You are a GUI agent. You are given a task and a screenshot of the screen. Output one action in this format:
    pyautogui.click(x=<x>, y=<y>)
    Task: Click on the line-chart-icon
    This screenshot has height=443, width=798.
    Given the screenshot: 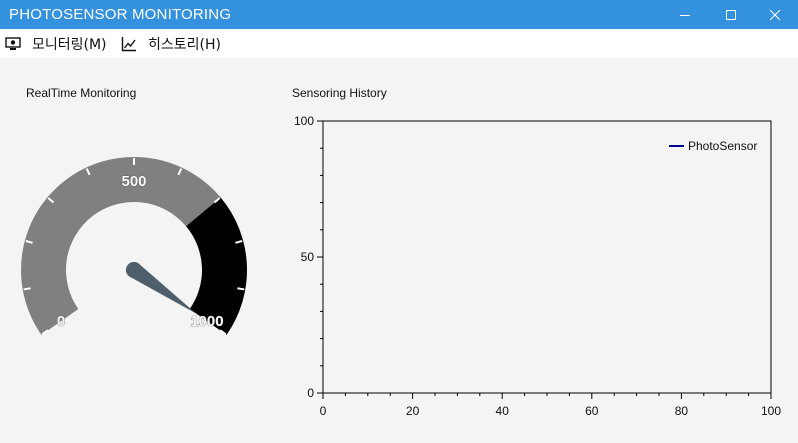 What is the action you would take?
    pyautogui.click(x=128, y=43)
    